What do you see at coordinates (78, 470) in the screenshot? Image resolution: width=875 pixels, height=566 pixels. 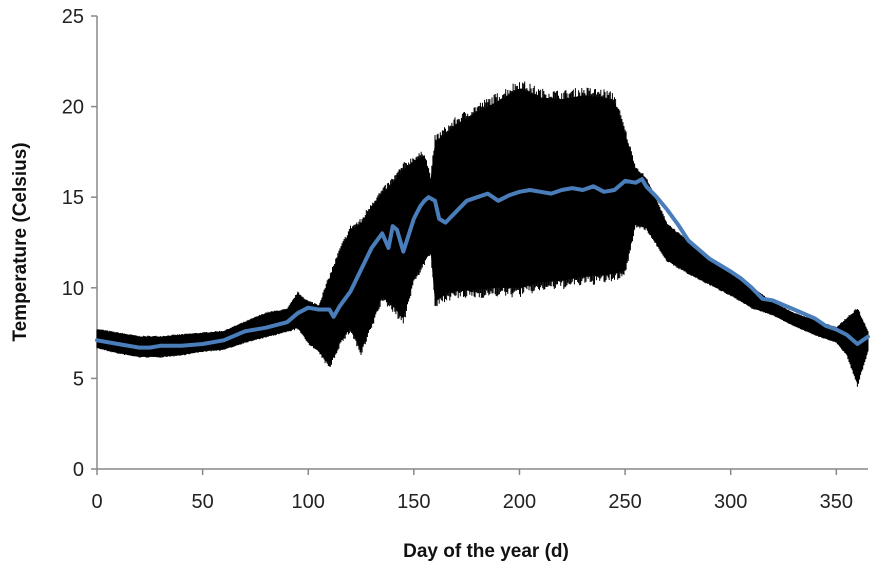 I see `y-tick-label: 0` at bounding box center [78, 470].